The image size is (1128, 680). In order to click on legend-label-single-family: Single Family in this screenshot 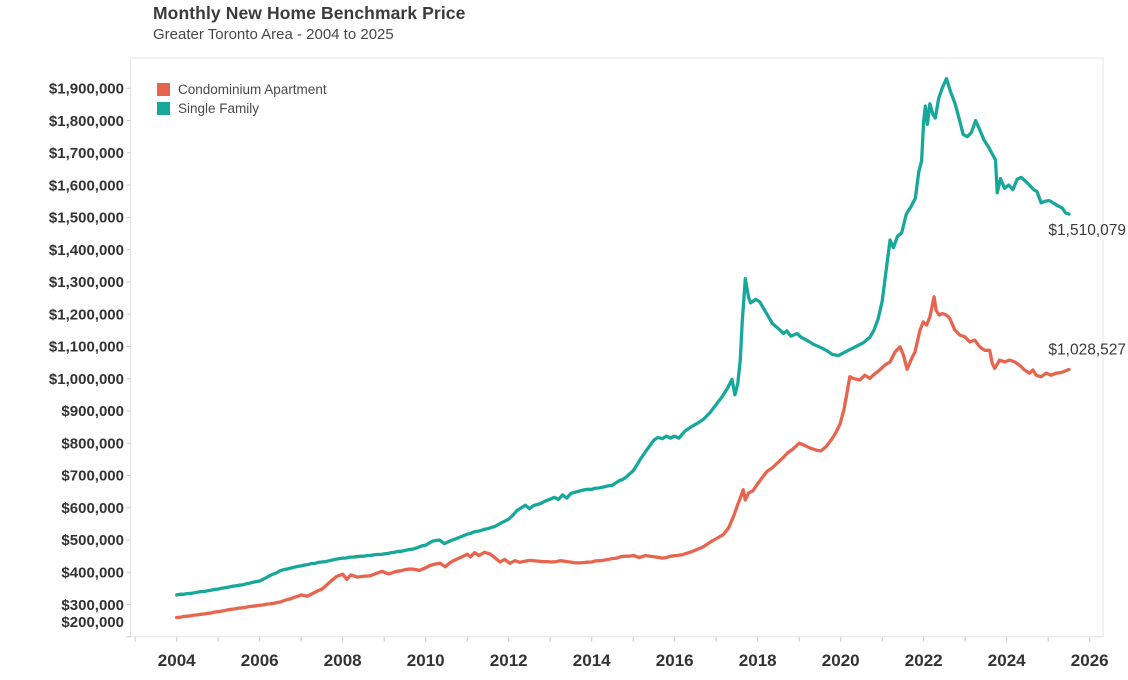, I will do `click(219, 108)`.